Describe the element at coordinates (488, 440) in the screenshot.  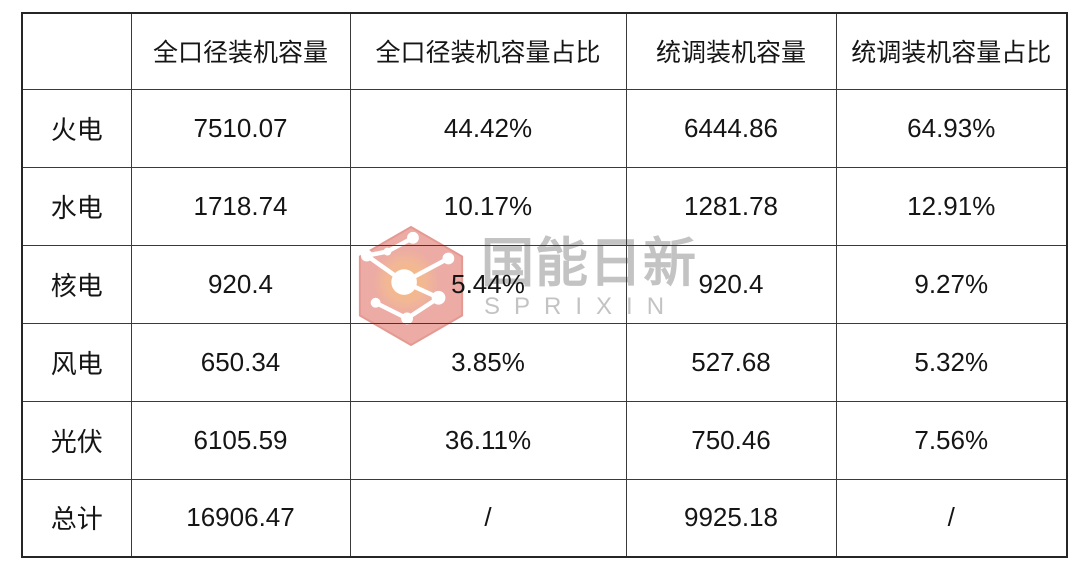
I see `table-cell: 36.11%` at that location.